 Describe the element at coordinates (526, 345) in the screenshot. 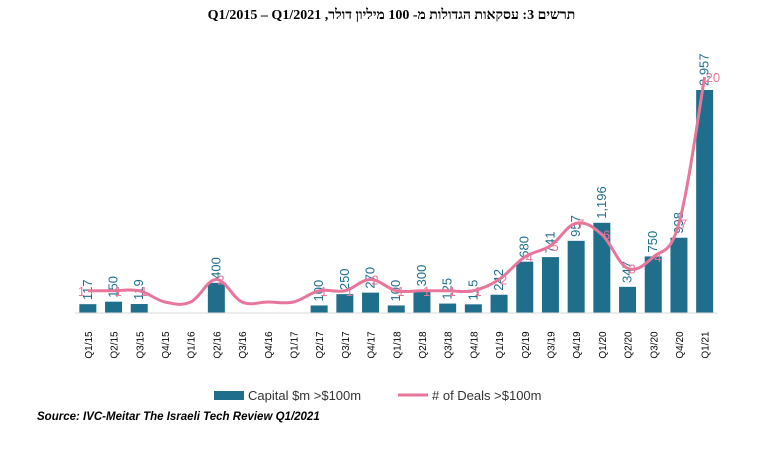

I see `x-tick-Q2/19: Q2/19` at that location.